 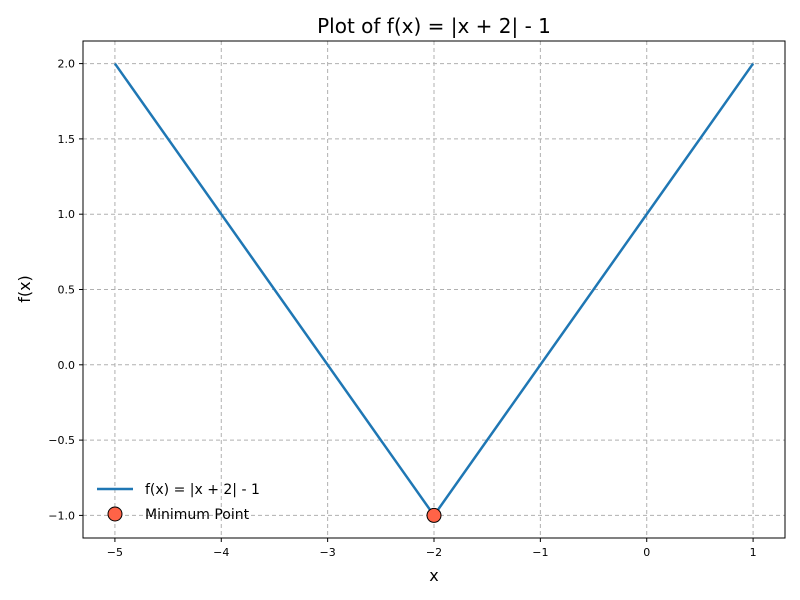 I want to click on x-tick-label: −3, so click(x=328, y=552).